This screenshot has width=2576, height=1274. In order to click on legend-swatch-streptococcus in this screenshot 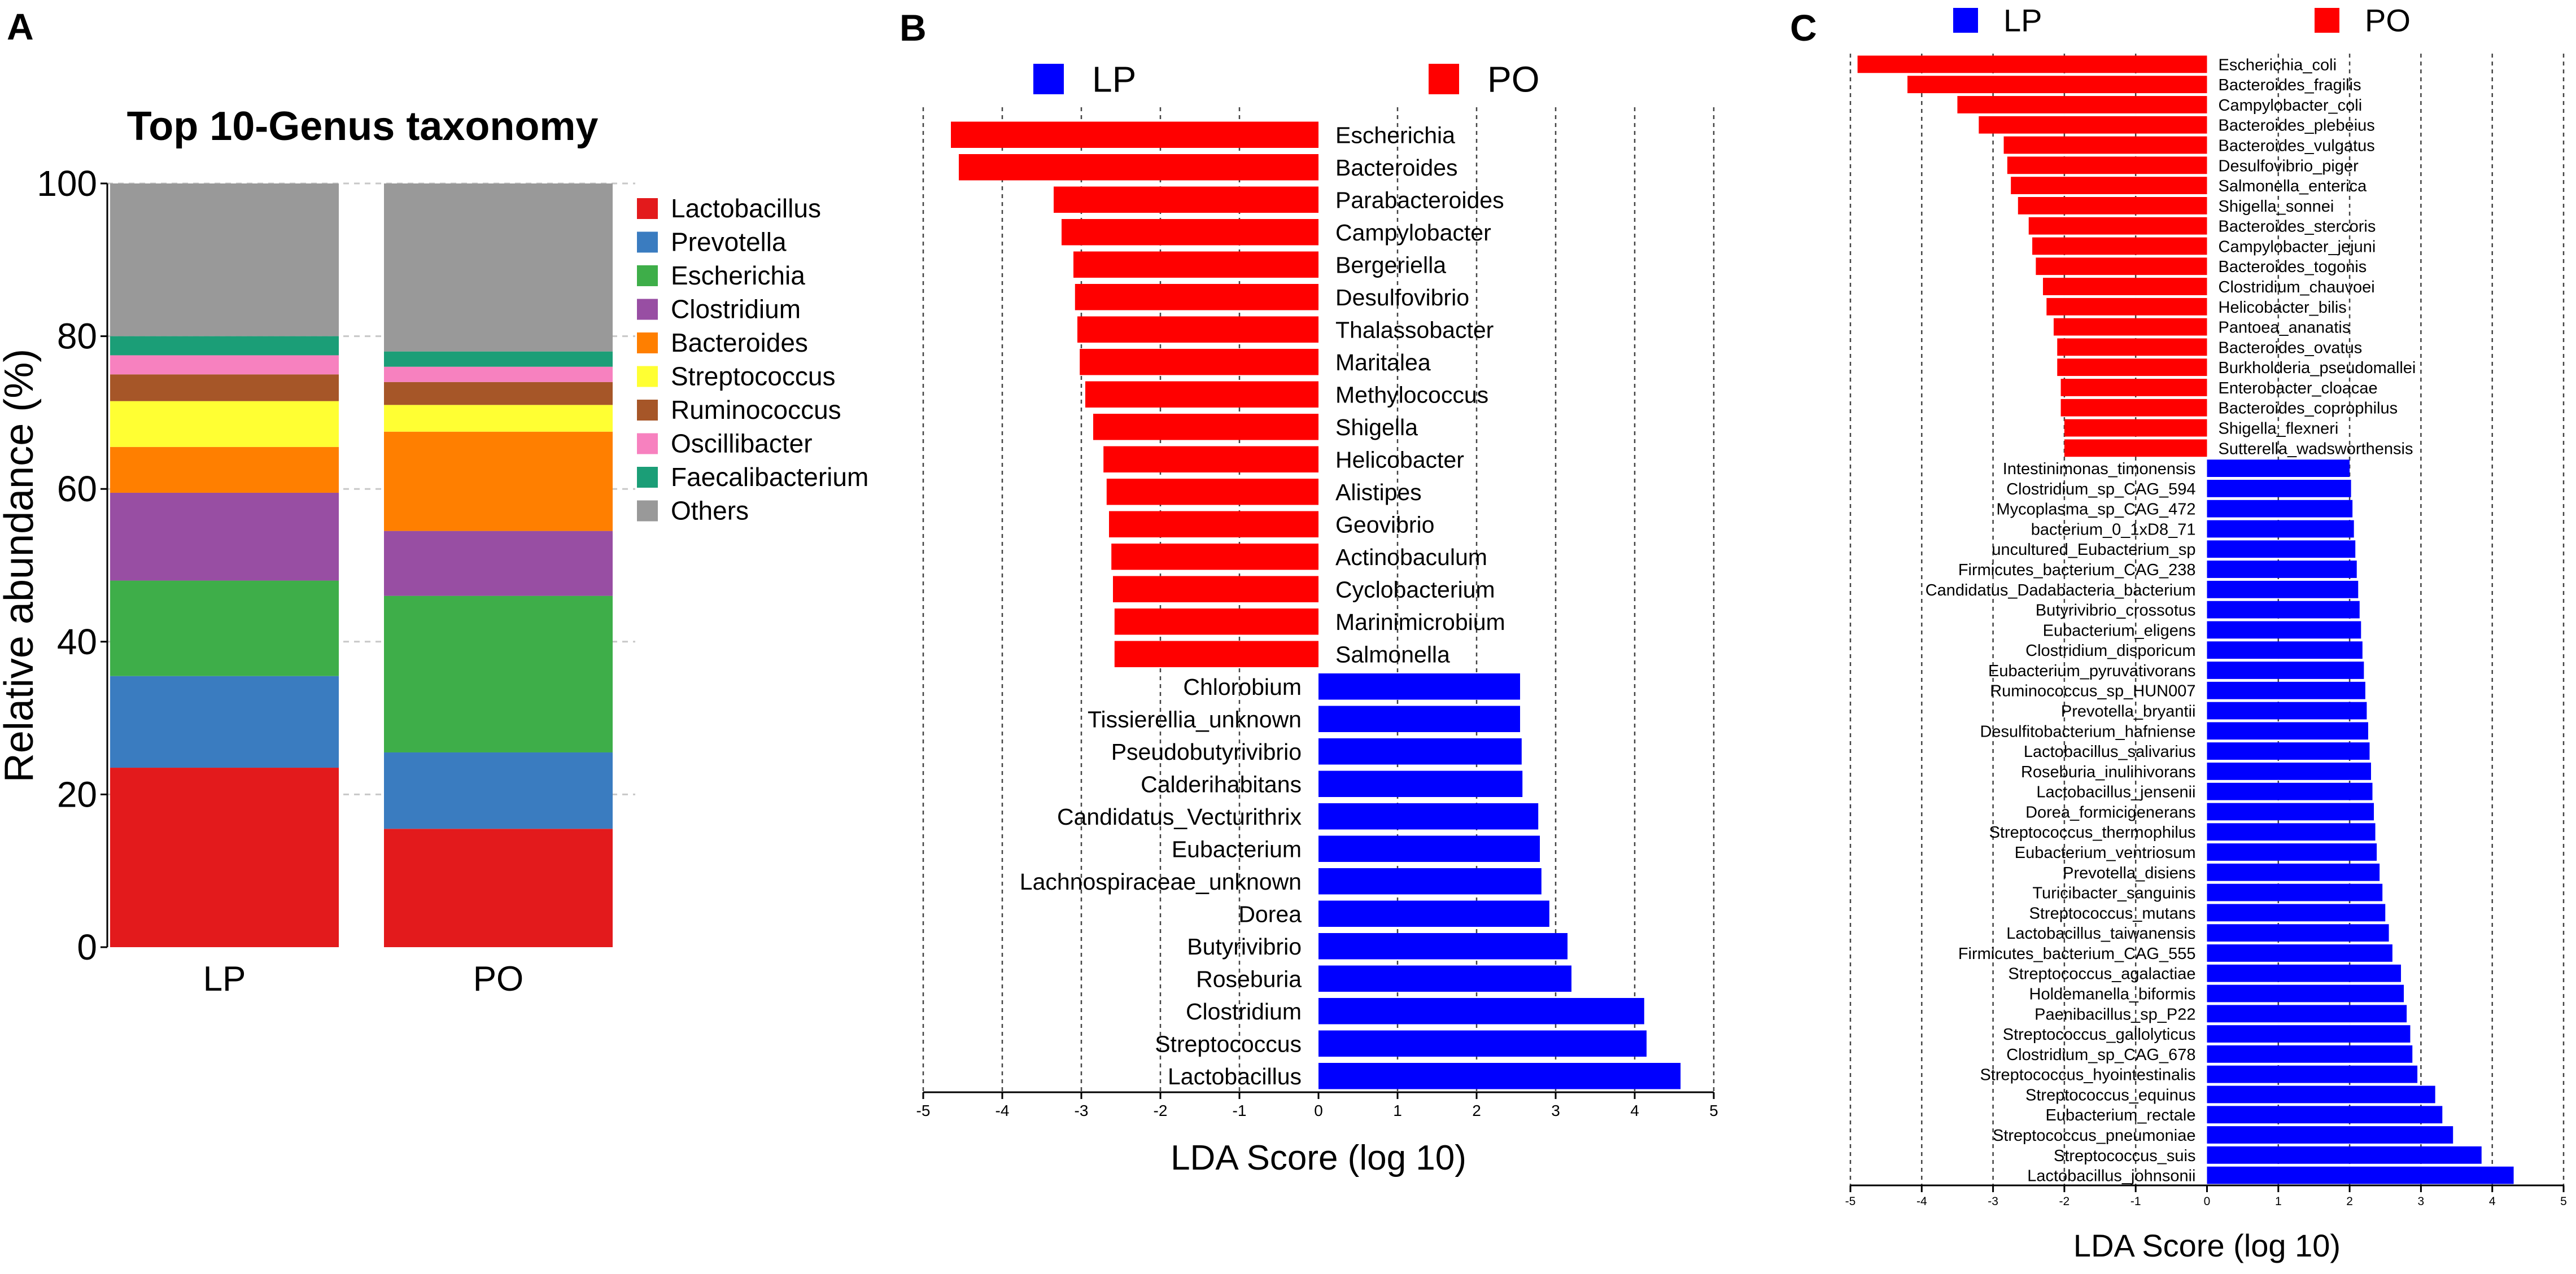, I will do `click(648, 376)`.